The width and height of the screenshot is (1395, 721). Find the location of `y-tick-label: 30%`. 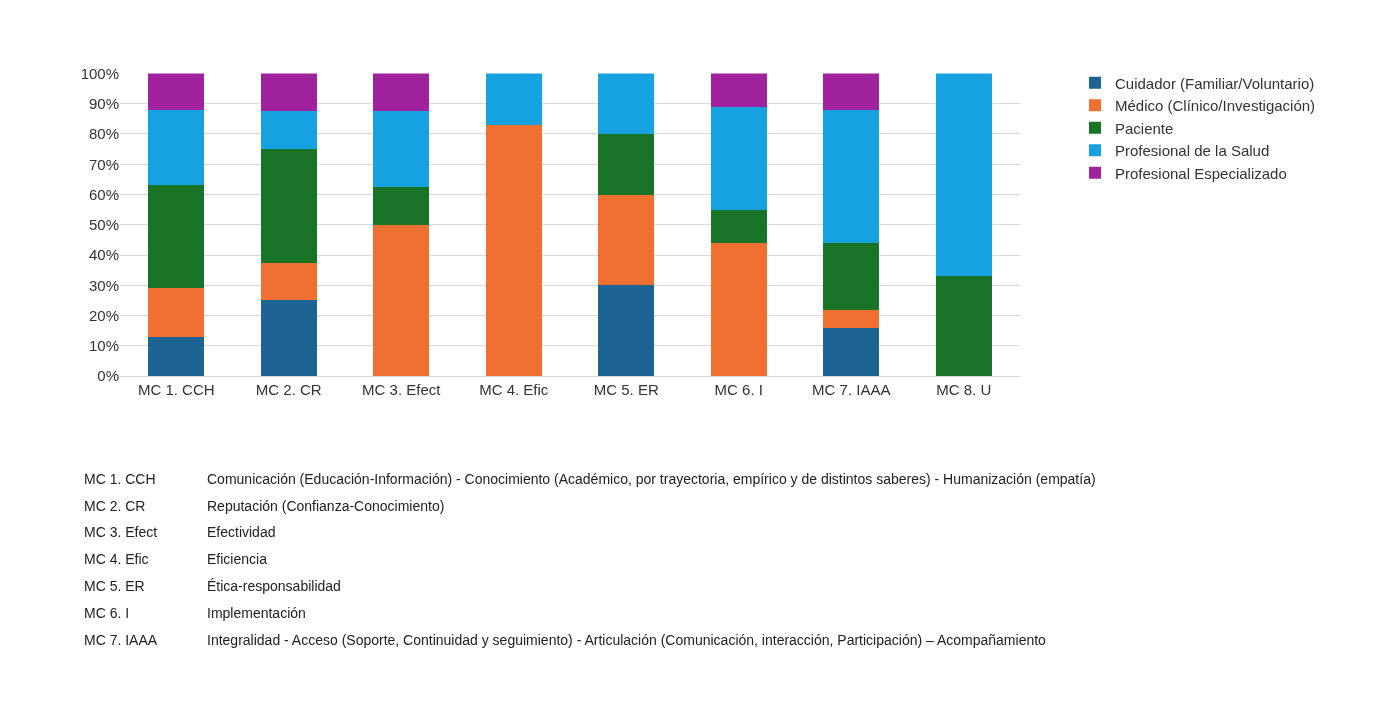

y-tick-label: 30% is located at coordinates (103, 285).